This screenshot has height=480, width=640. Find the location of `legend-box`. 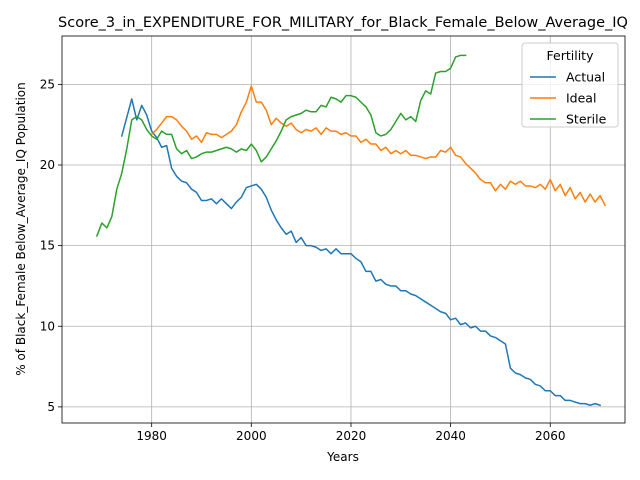

legend-box is located at coordinates (570, 85).